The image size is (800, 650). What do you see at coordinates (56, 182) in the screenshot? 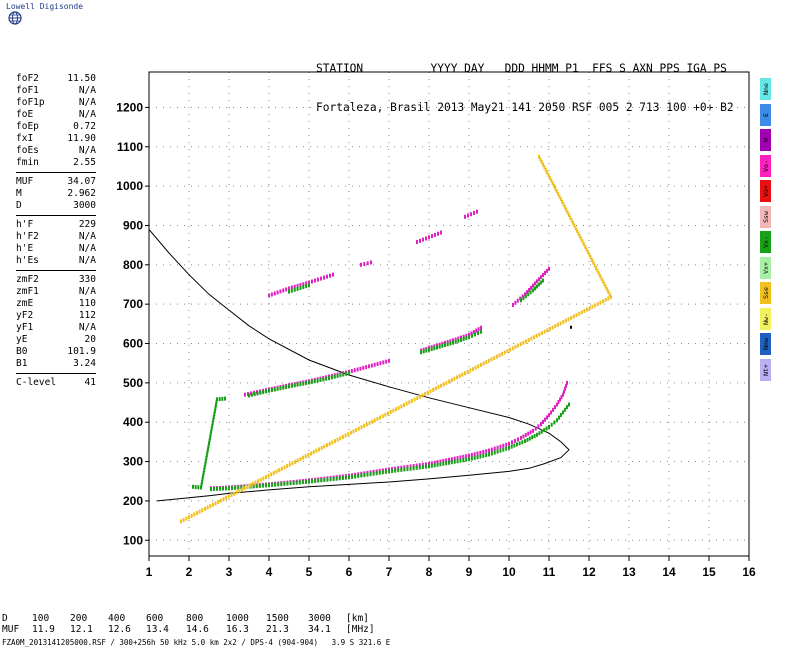
I see `param-row: MUF 34.07` at bounding box center [56, 182].